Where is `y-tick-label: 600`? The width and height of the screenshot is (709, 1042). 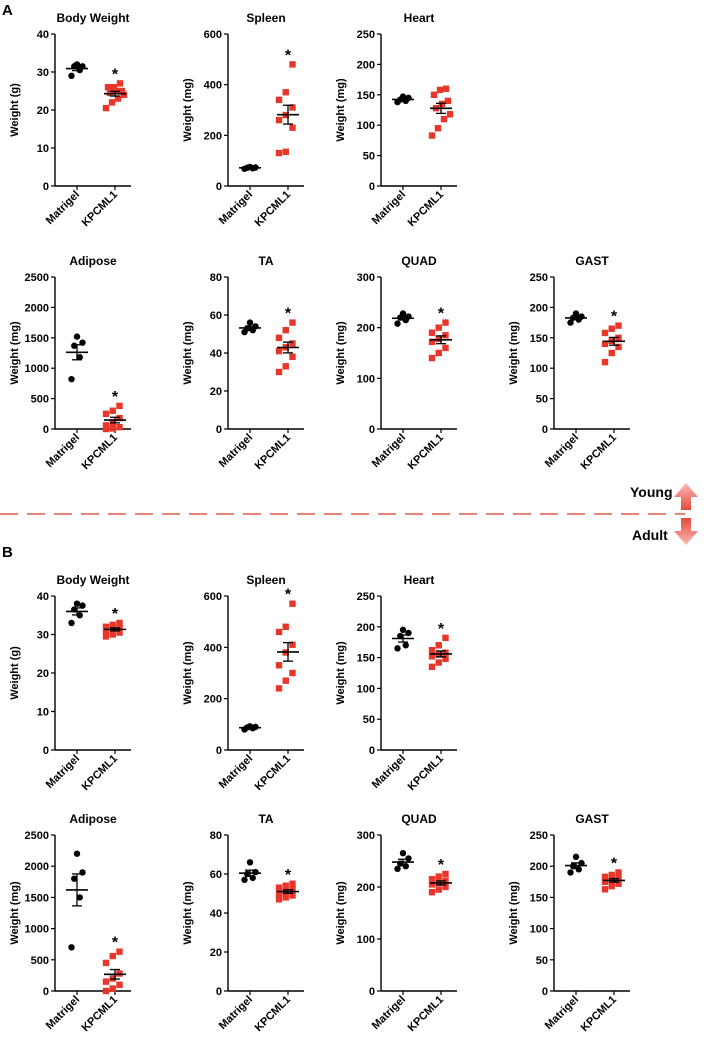 y-tick-label: 600 is located at coordinates (213, 35).